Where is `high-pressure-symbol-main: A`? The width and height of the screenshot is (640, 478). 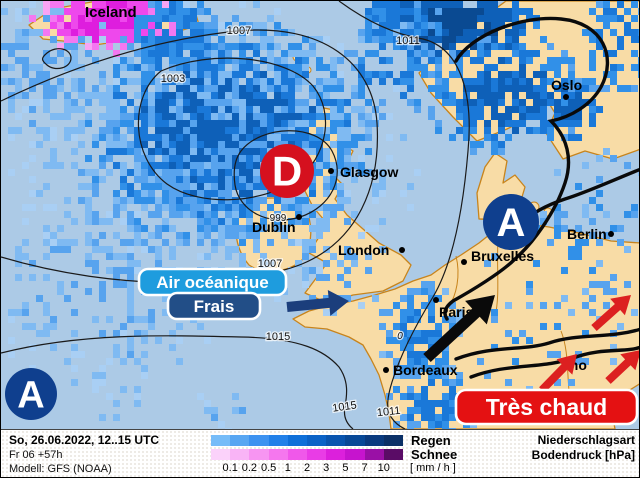 high-pressure-symbol-main: A is located at coordinates (511, 222).